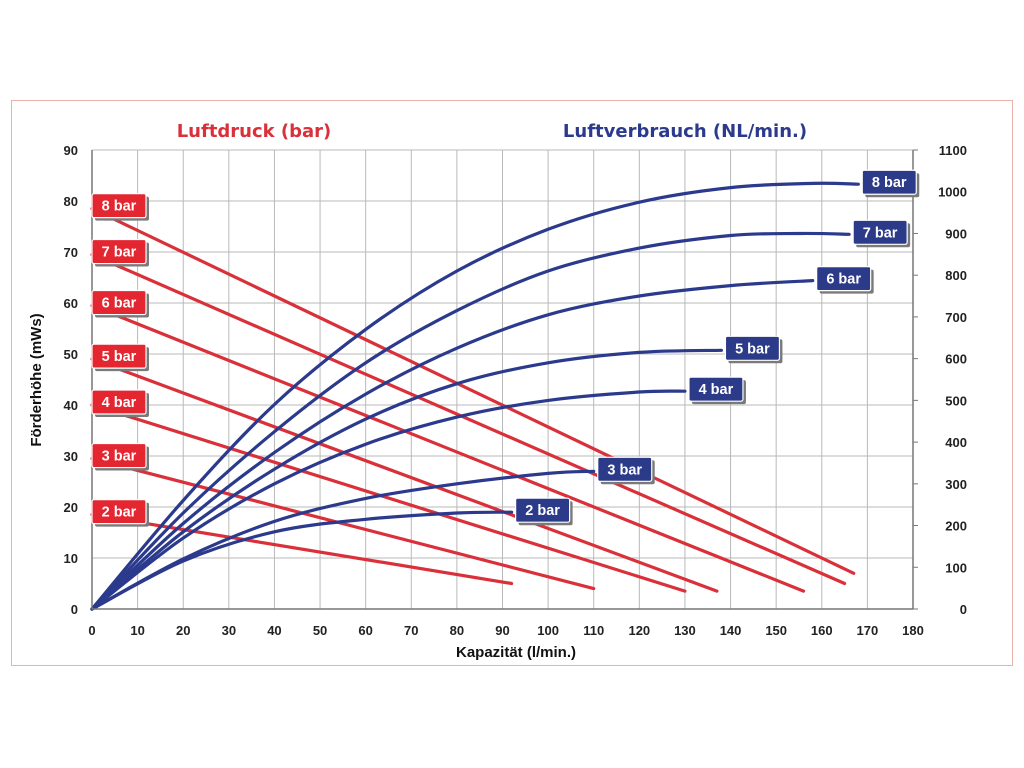  Describe the element at coordinates (952, 192) in the screenshot. I see `y2-tick-label: 1000` at that location.